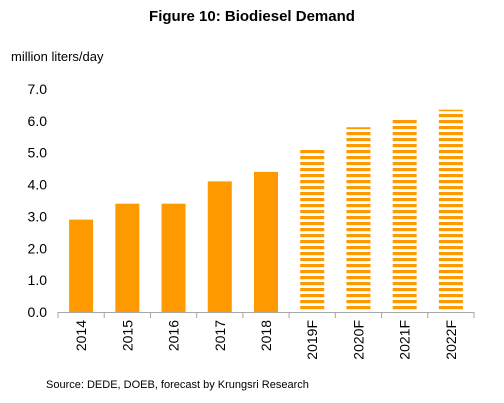 The image size is (504, 403). What do you see at coordinates (38, 280) in the screenshot?
I see `y-tick-label: 1.0` at bounding box center [38, 280].